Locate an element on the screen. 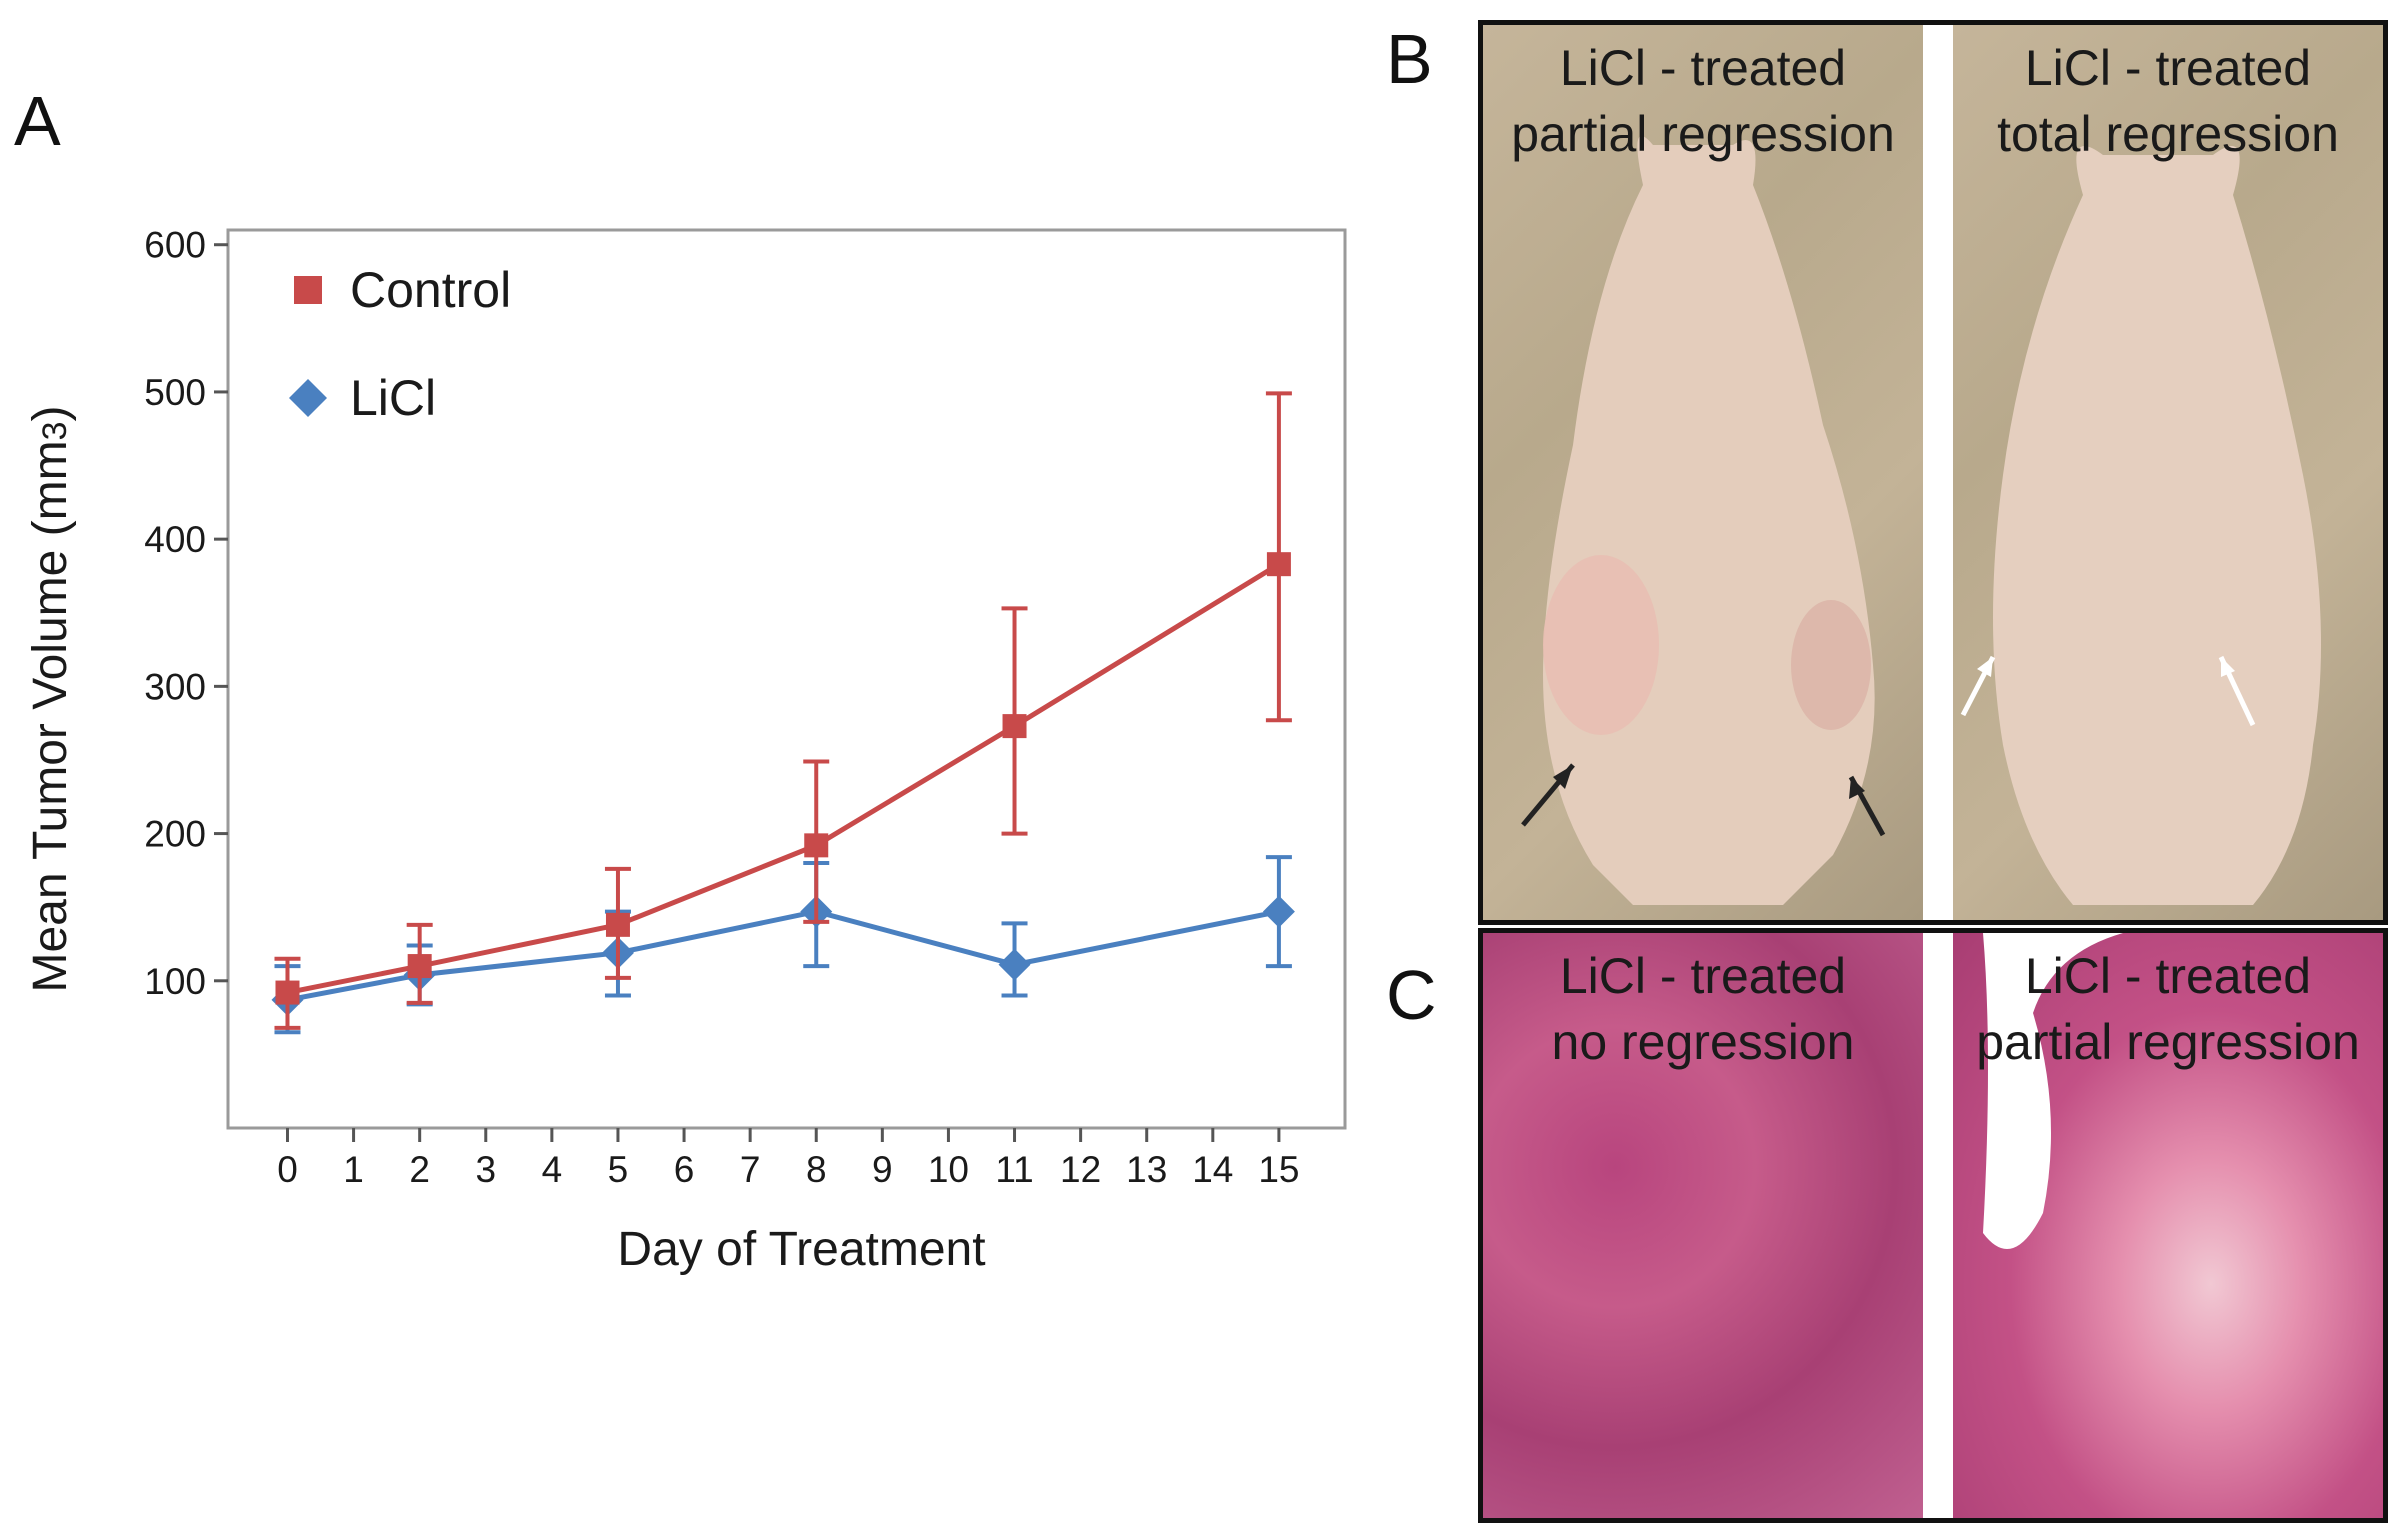  x-tick-label: 12 is located at coordinates (1080, 1169).